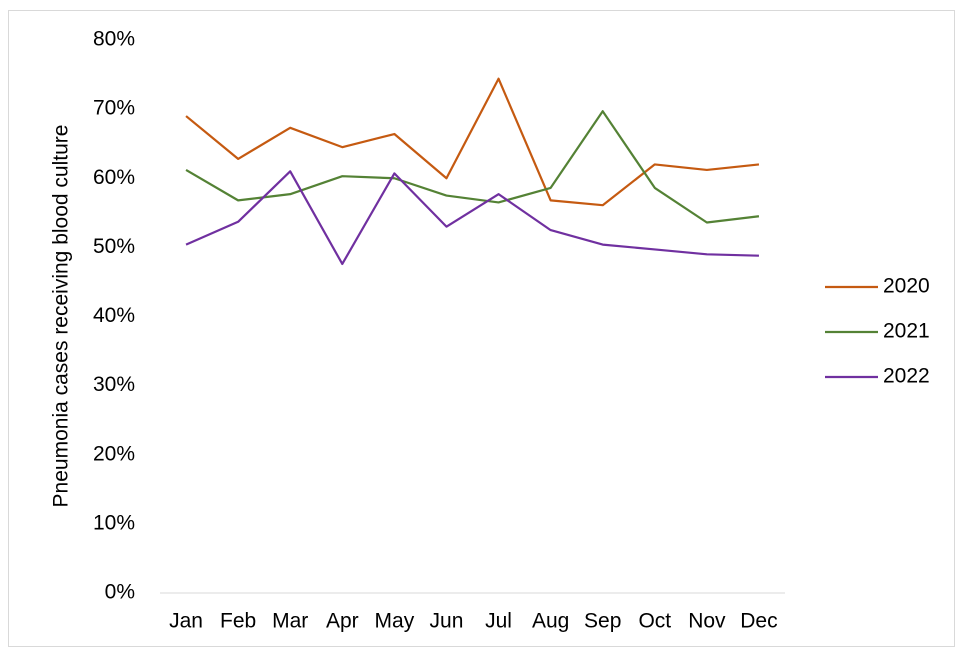  Describe the element at coordinates (602, 621) in the screenshot. I see `x-tick-label: Sep` at that location.